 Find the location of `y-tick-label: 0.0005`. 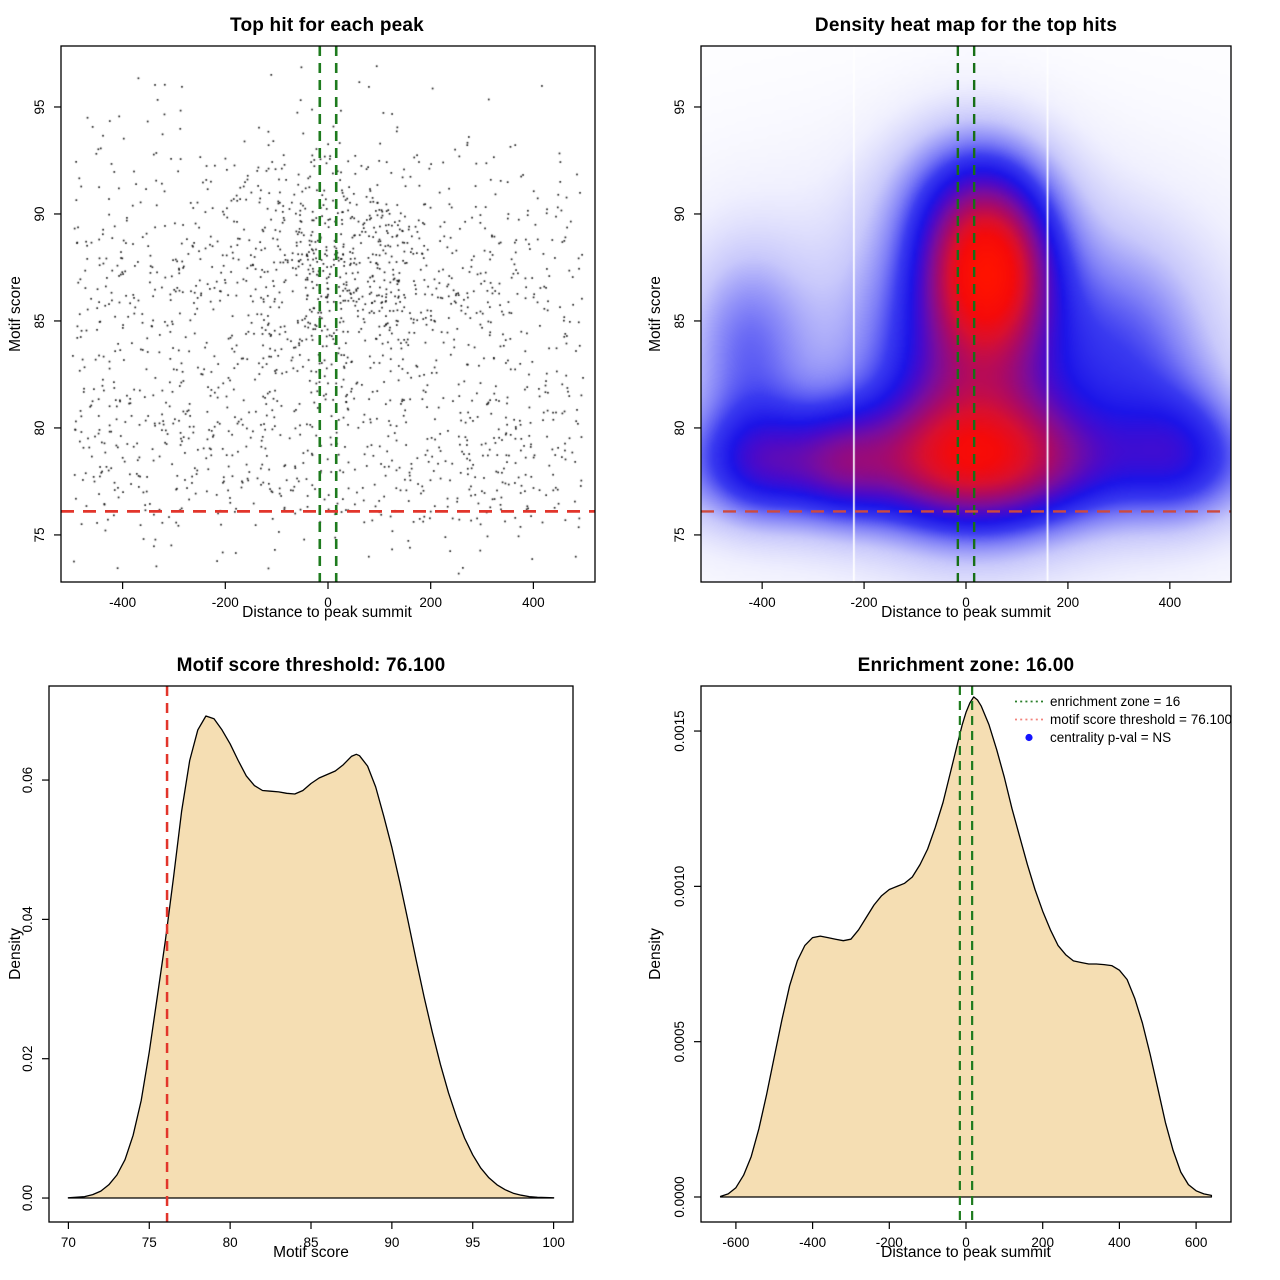

y-tick-label: 0.0005 is located at coordinates (679, 1041).